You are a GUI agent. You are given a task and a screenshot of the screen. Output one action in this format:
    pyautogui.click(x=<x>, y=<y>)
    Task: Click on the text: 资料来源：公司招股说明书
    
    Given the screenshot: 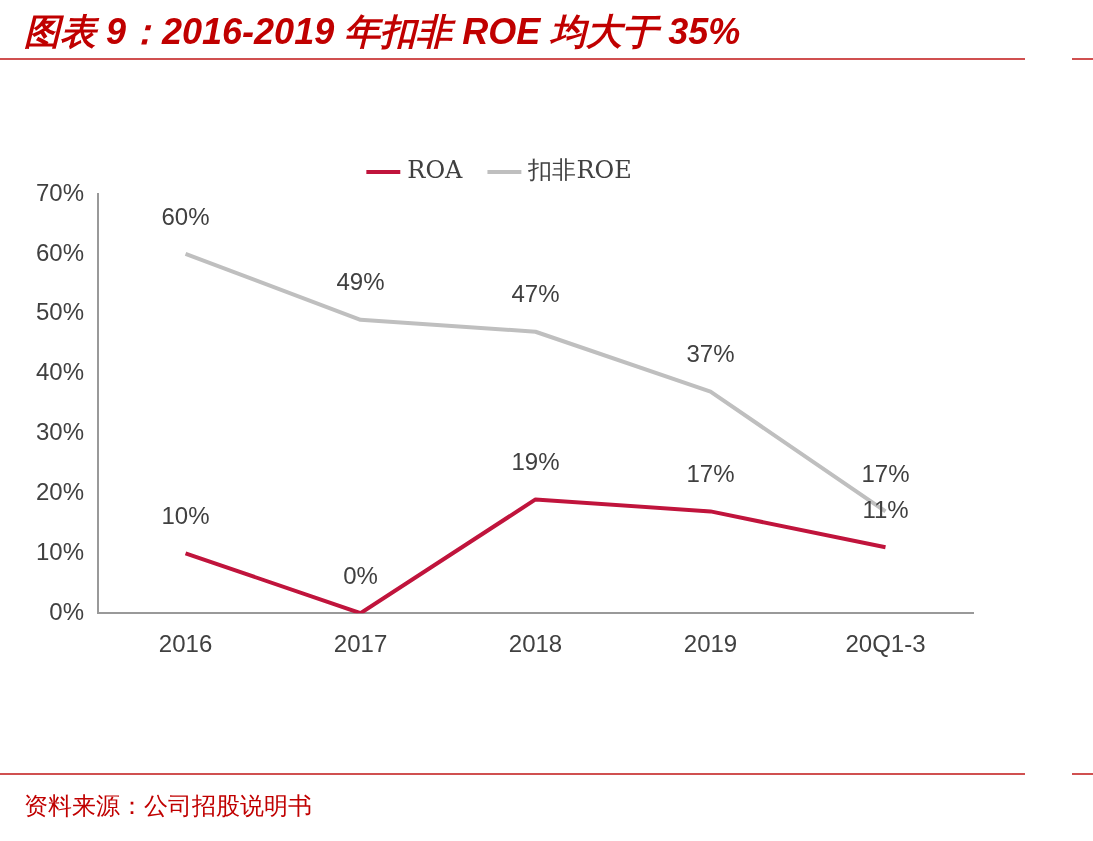 What is the action you would take?
    pyautogui.click(x=168, y=806)
    